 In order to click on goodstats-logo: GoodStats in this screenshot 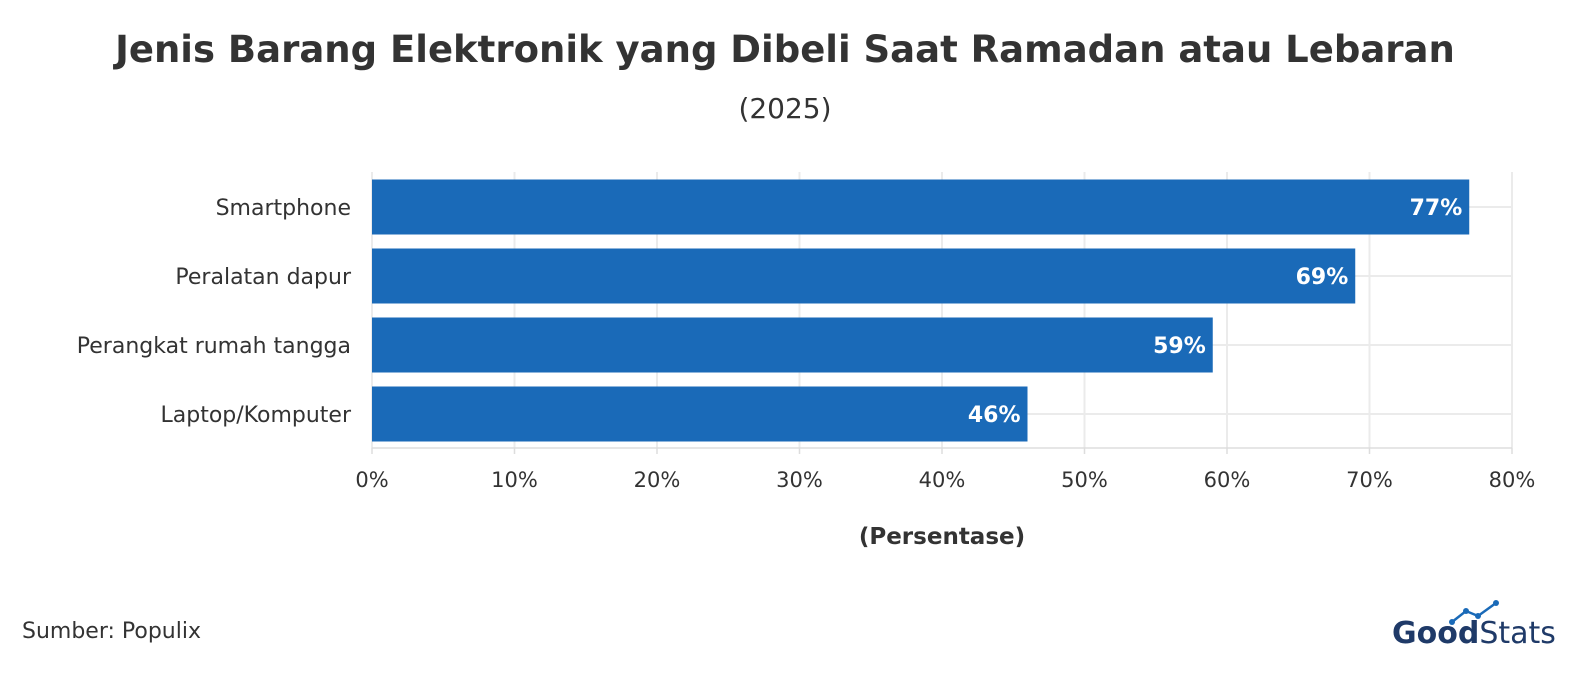, I will do `click(1474, 625)`.